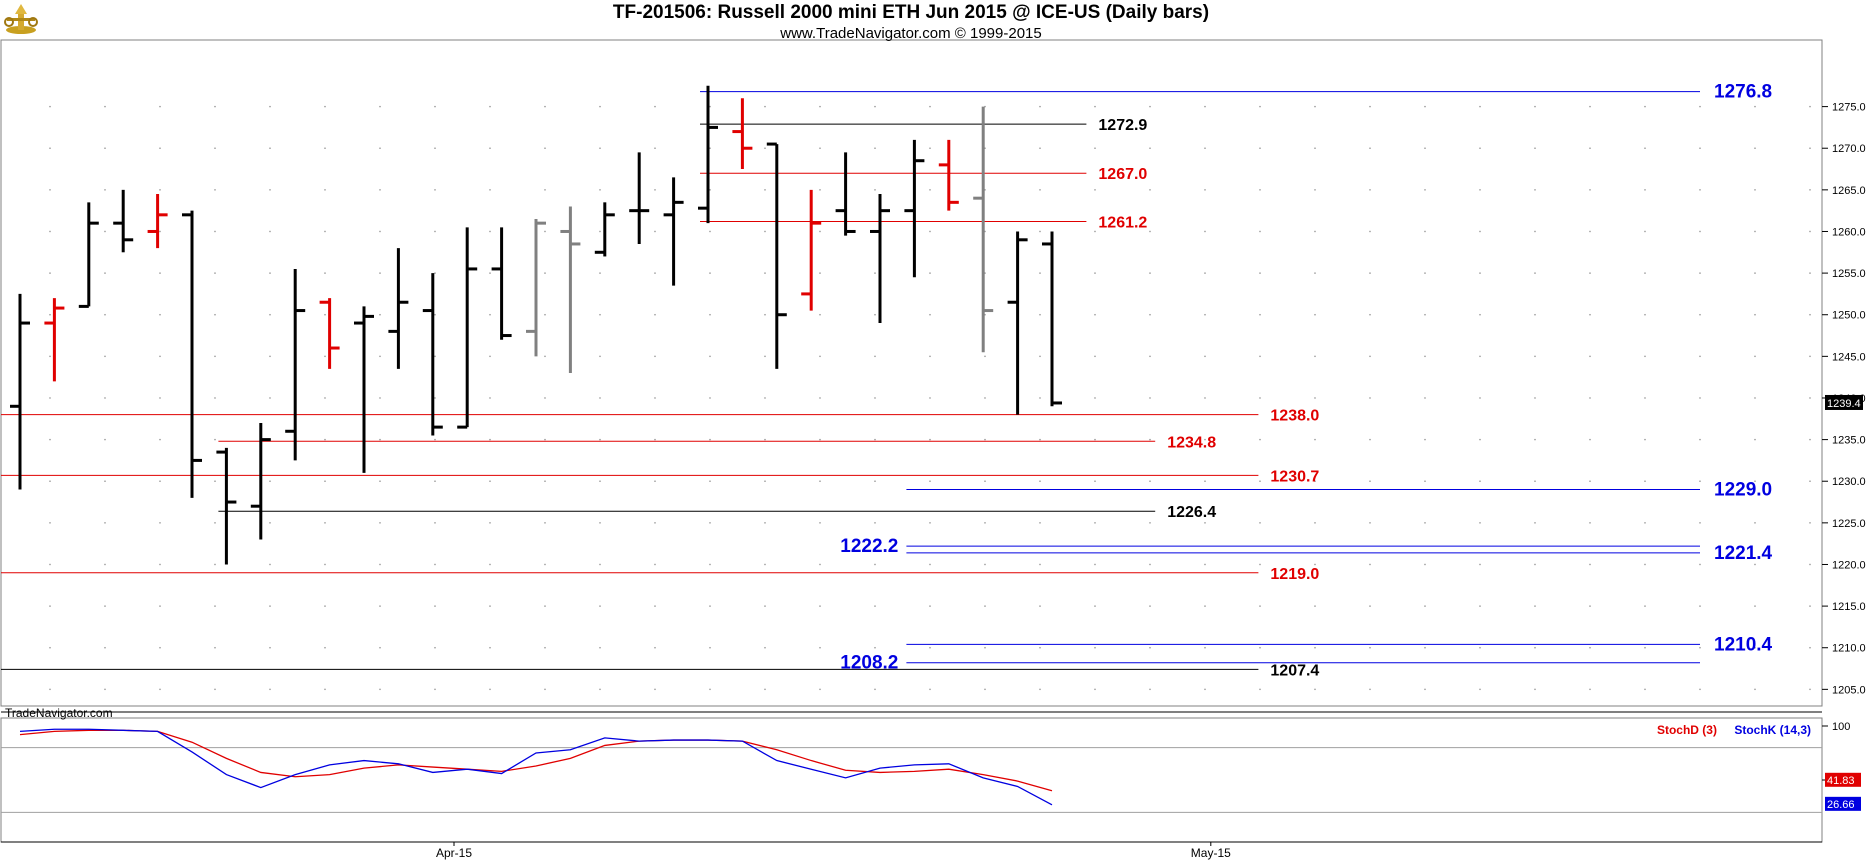 The image size is (1876, 863). I want to click on indicator-y-tick-label: 100, so click(1841, 727).